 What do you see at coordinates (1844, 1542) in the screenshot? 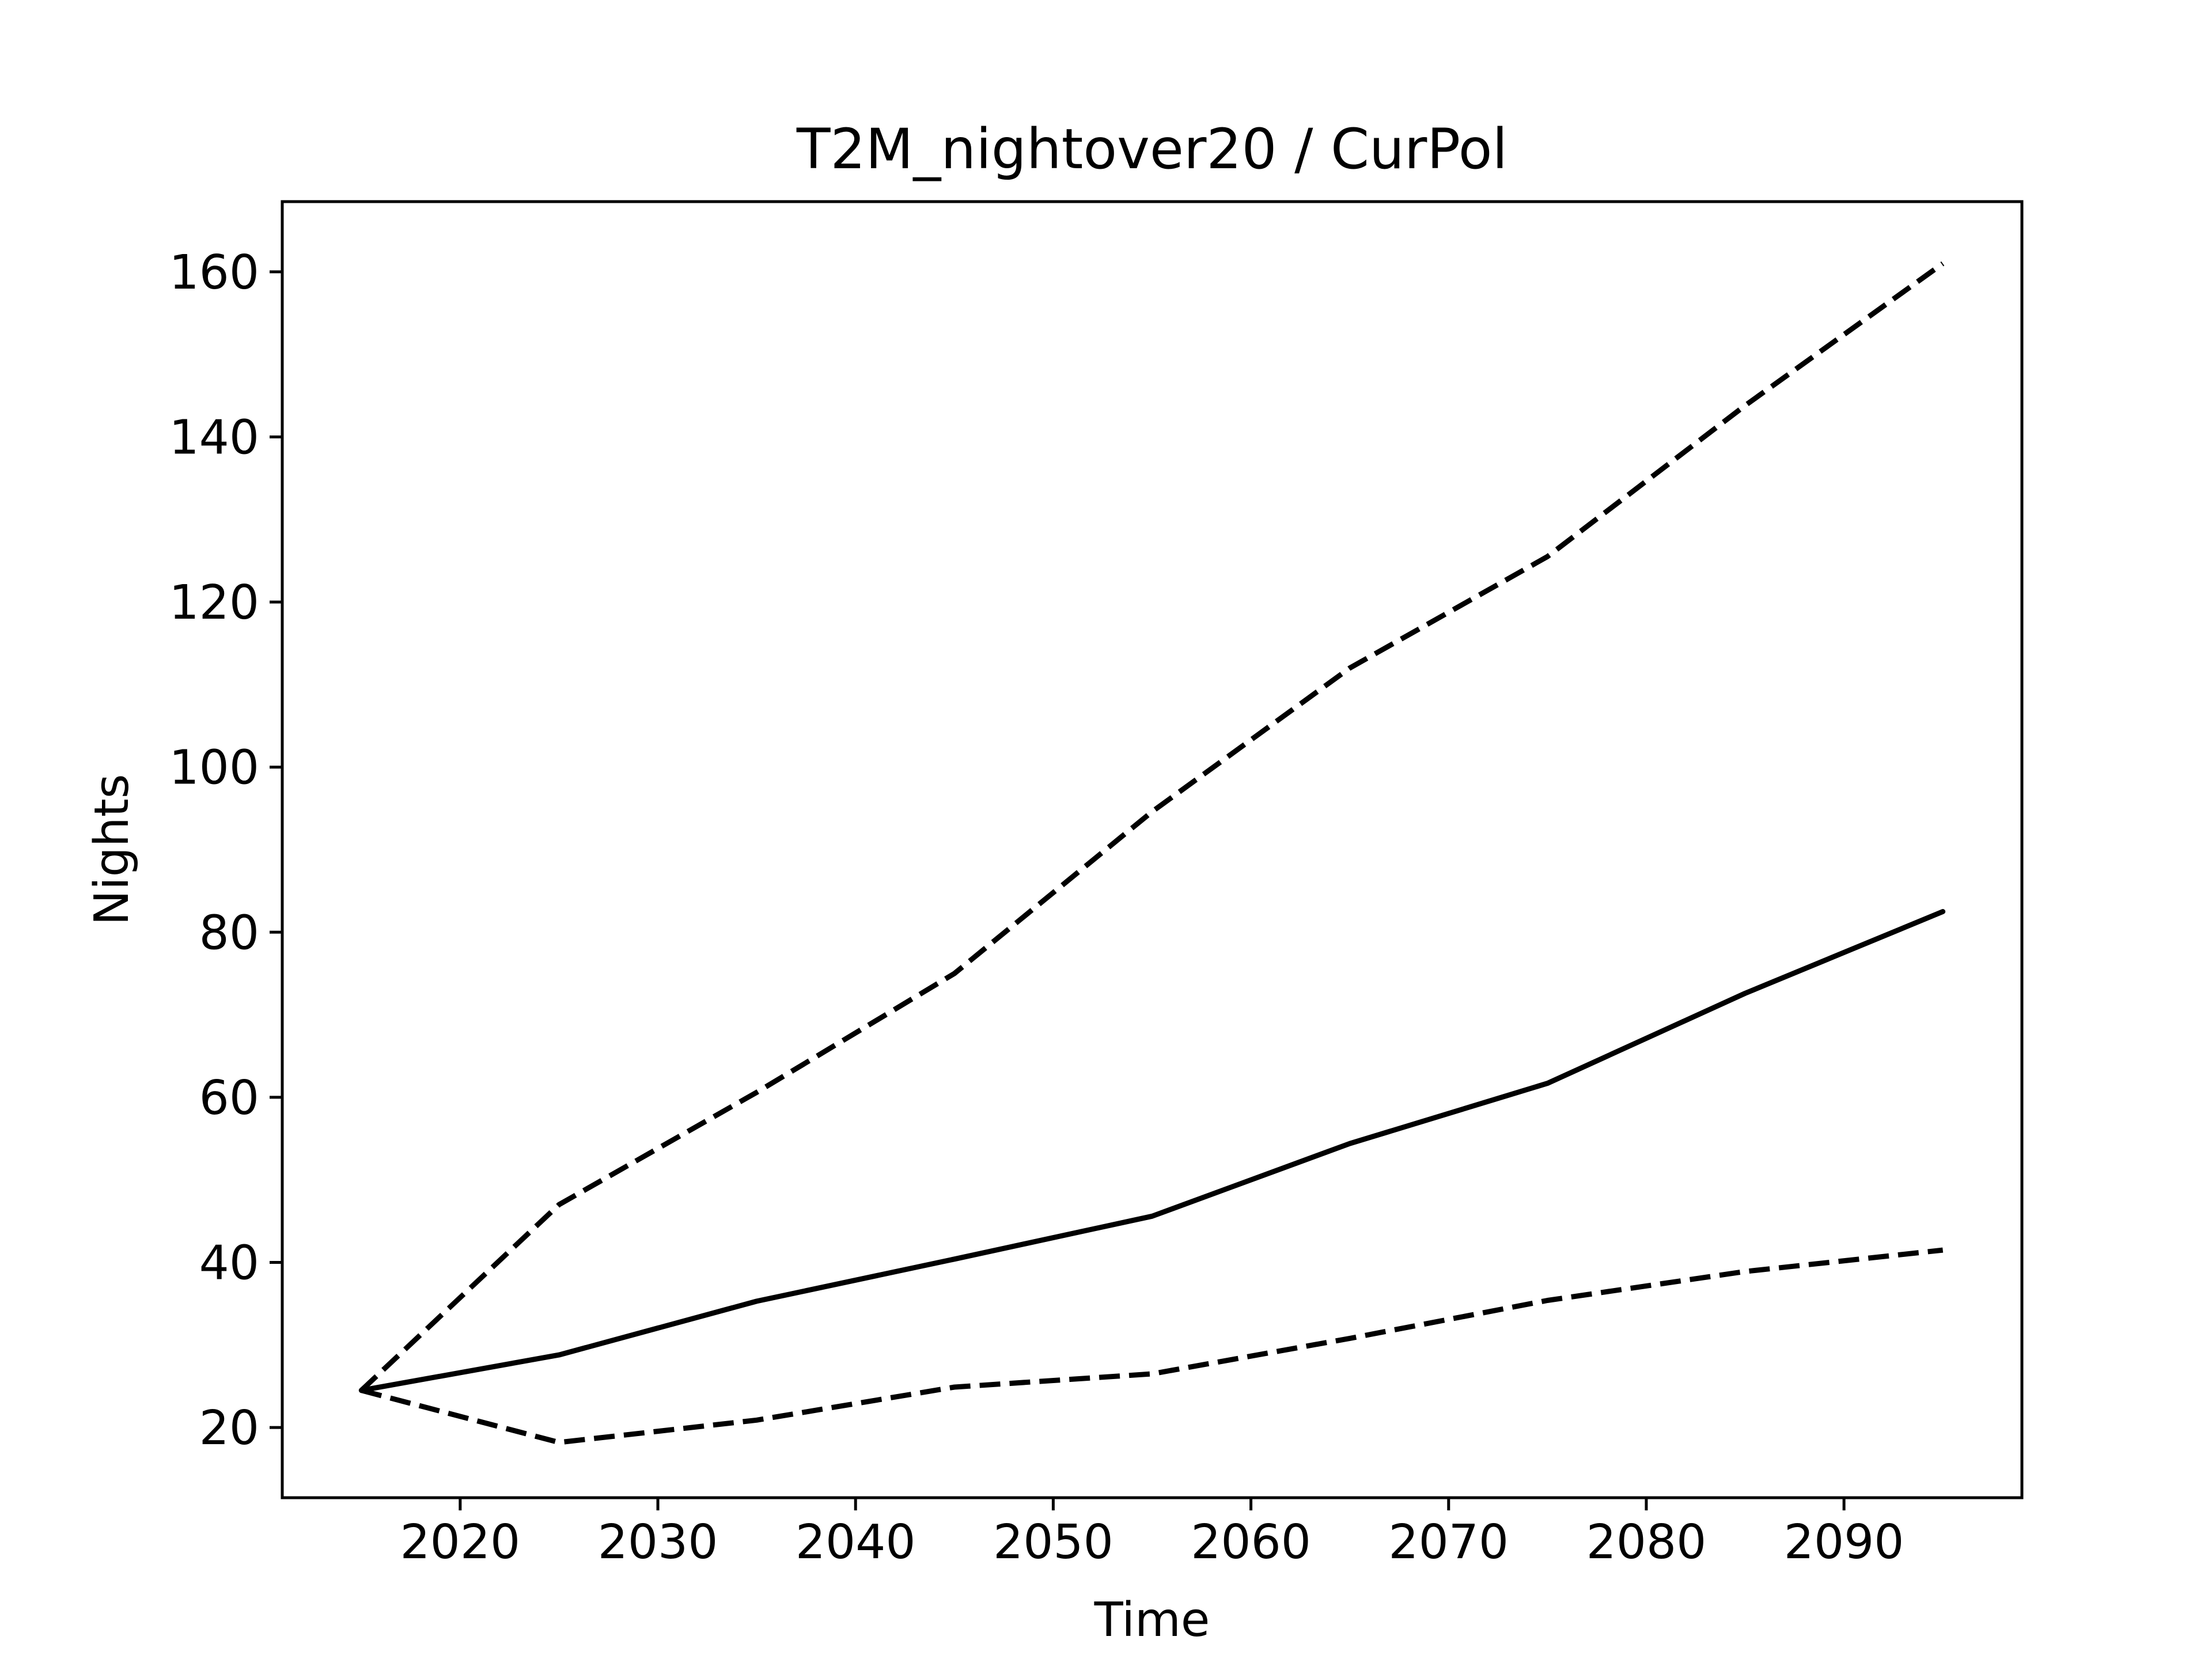
I see `x-tick-label: 2090` at bounding box center [1844, 1542].